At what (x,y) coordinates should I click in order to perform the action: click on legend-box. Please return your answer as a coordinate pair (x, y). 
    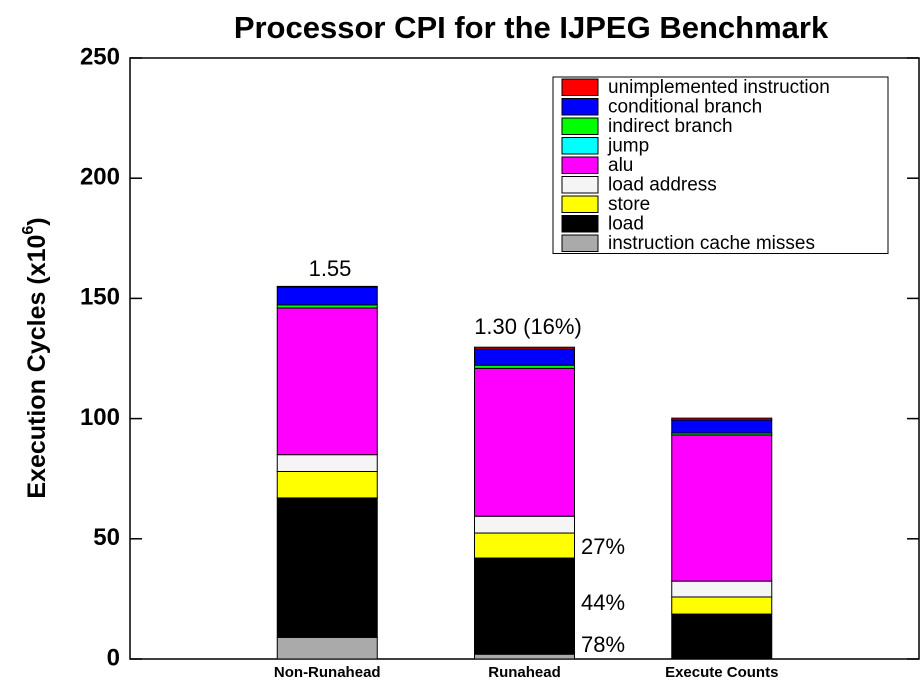
    Looking at the image, I should click on (720, 165).